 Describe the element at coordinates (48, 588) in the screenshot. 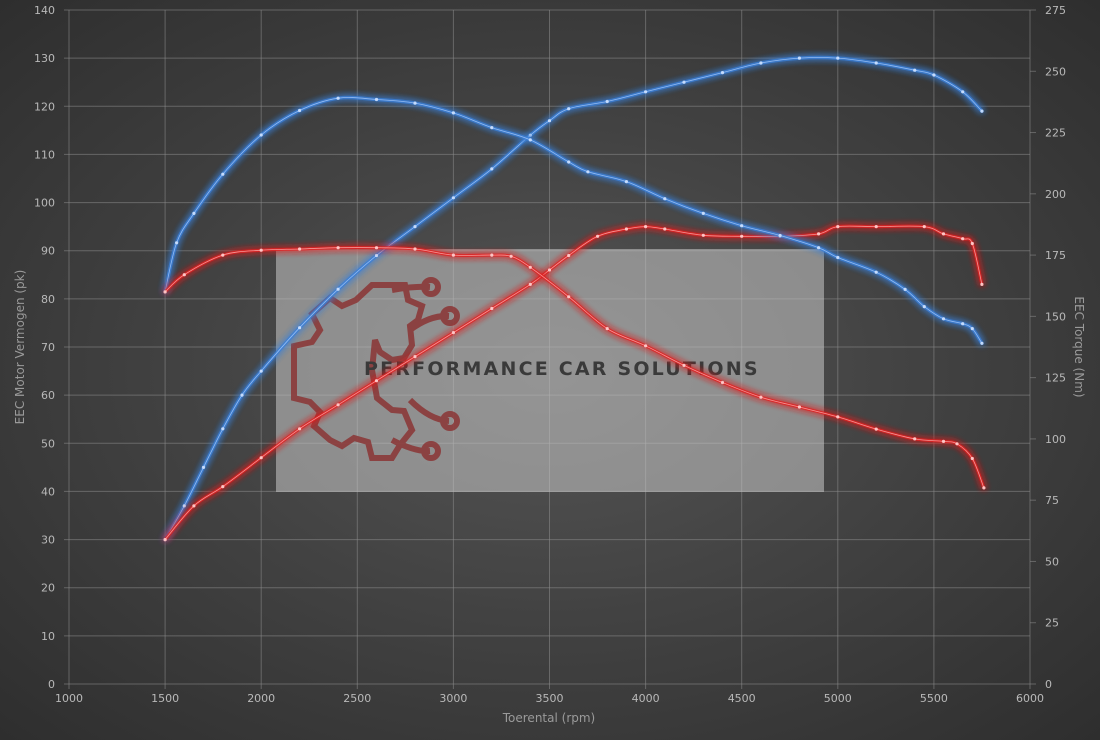

I see `y-left-tick-label: 20` at that location.